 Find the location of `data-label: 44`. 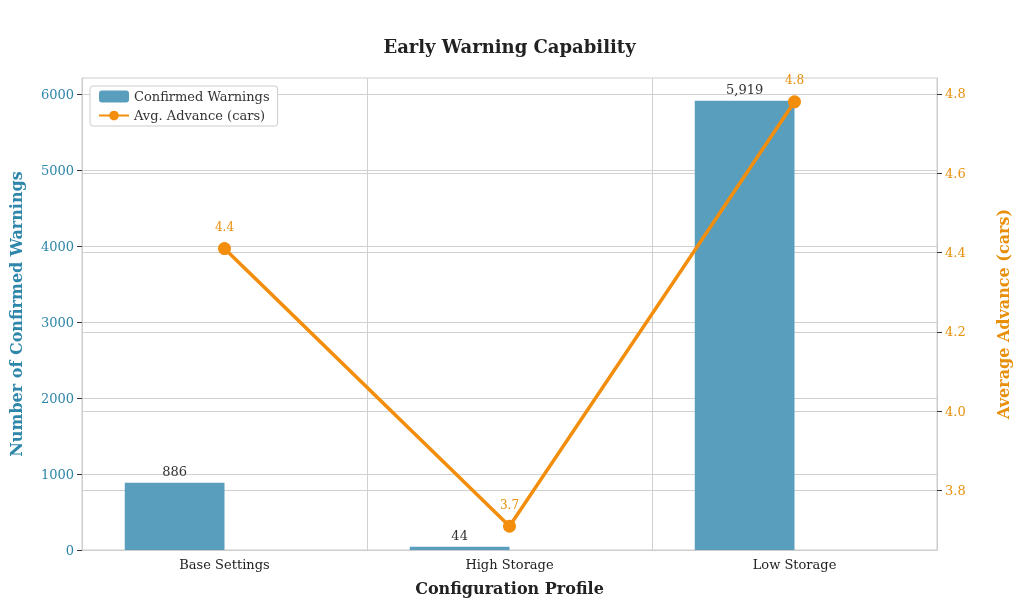

data-label: 44 is located at coordinates (459, 535).